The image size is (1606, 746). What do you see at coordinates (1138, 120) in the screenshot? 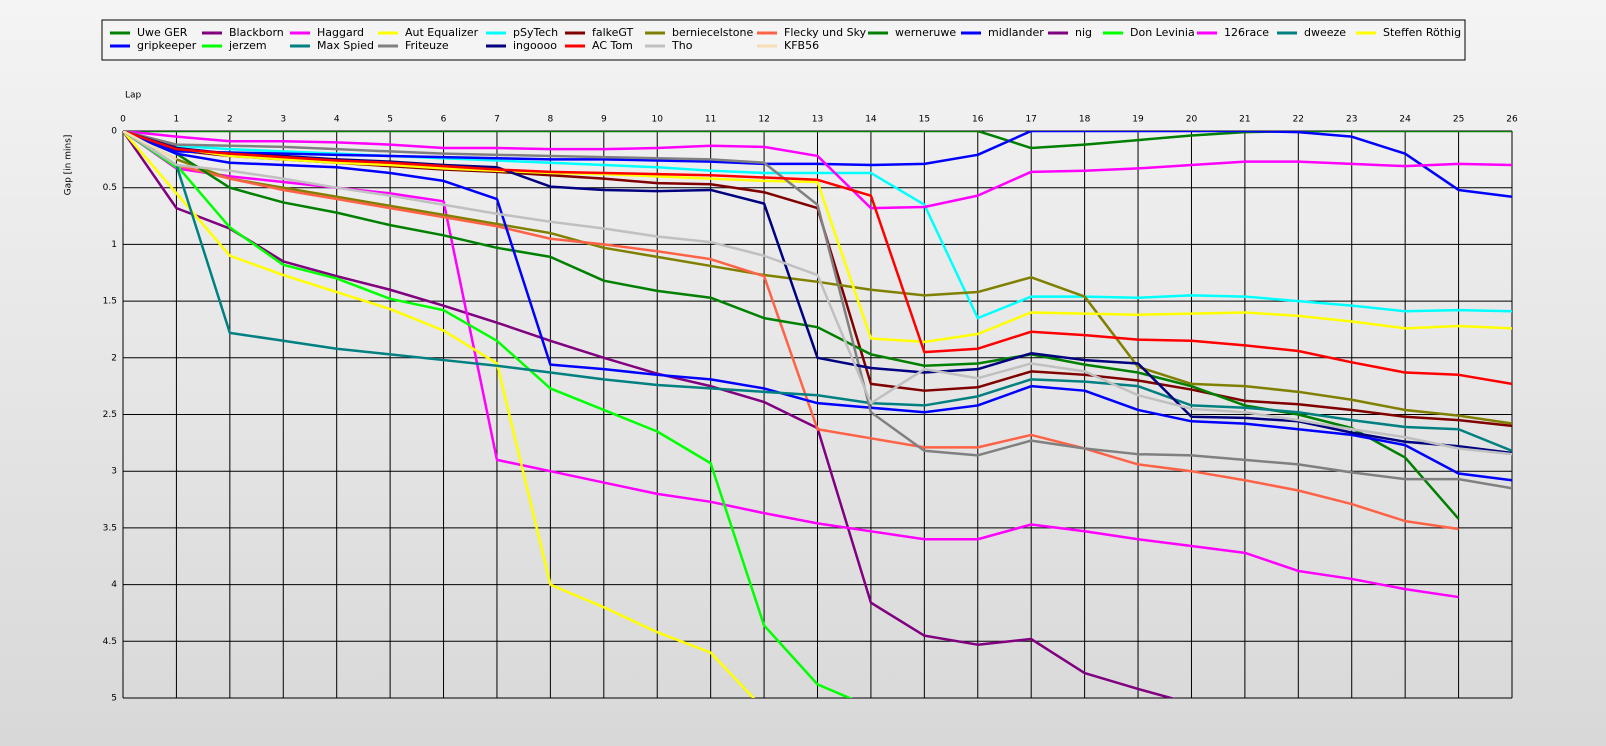
I see `x-tick-label: 19` at bounding box center [1138, 120].